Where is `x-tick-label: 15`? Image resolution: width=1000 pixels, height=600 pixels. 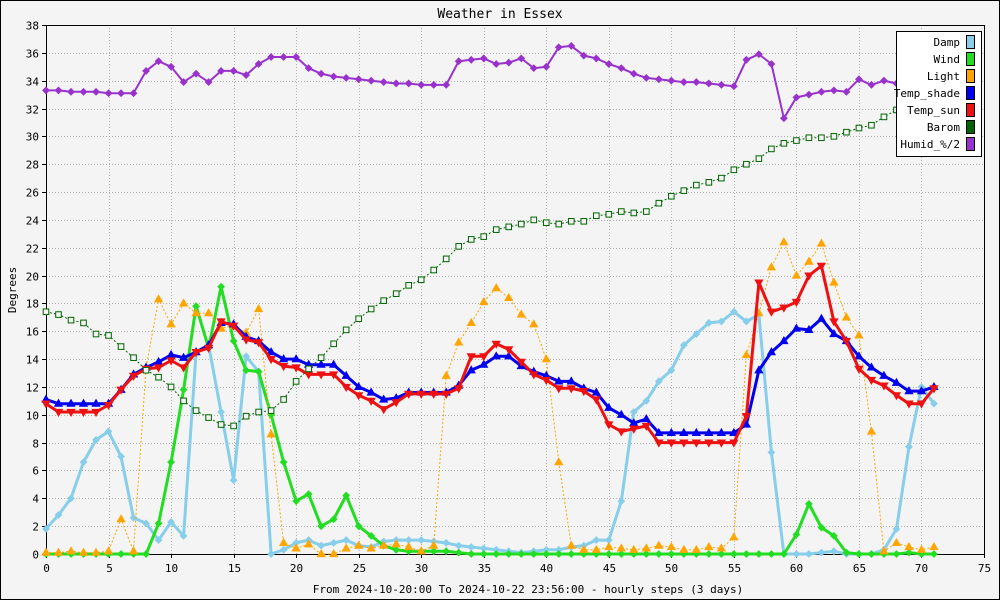
x-tick-label: 15 is located at coordinates (234, 568).